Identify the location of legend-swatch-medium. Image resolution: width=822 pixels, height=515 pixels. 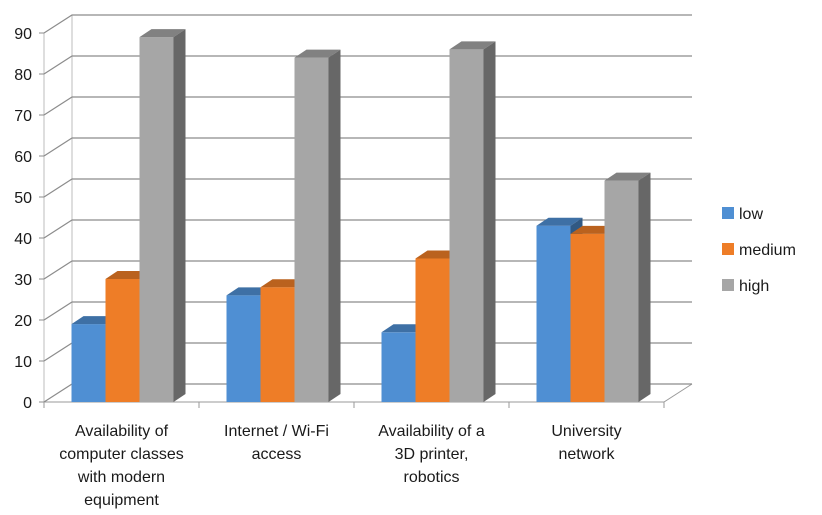
(728, 249).